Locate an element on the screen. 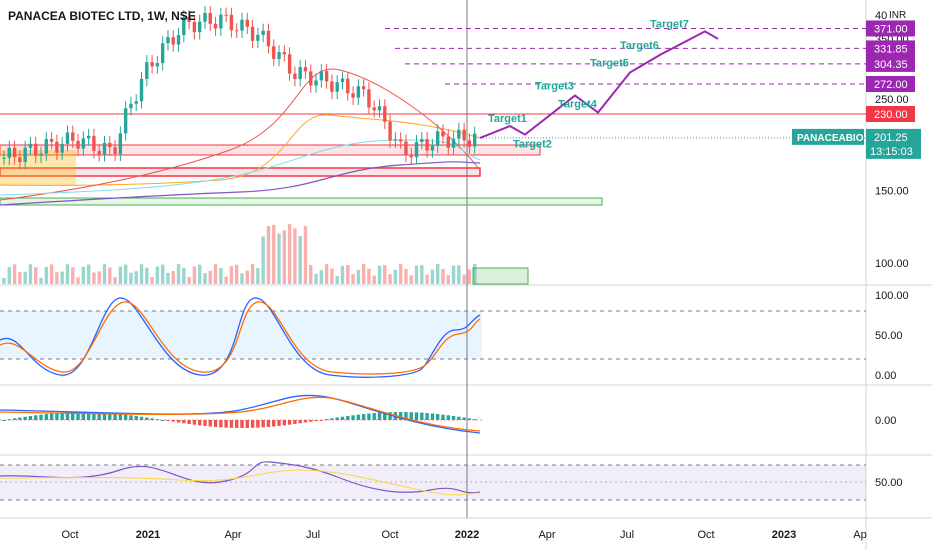 Image resolution: width=932 pixels, height=550 pixels. currency-label: INR is located at coordinates (897, 15).